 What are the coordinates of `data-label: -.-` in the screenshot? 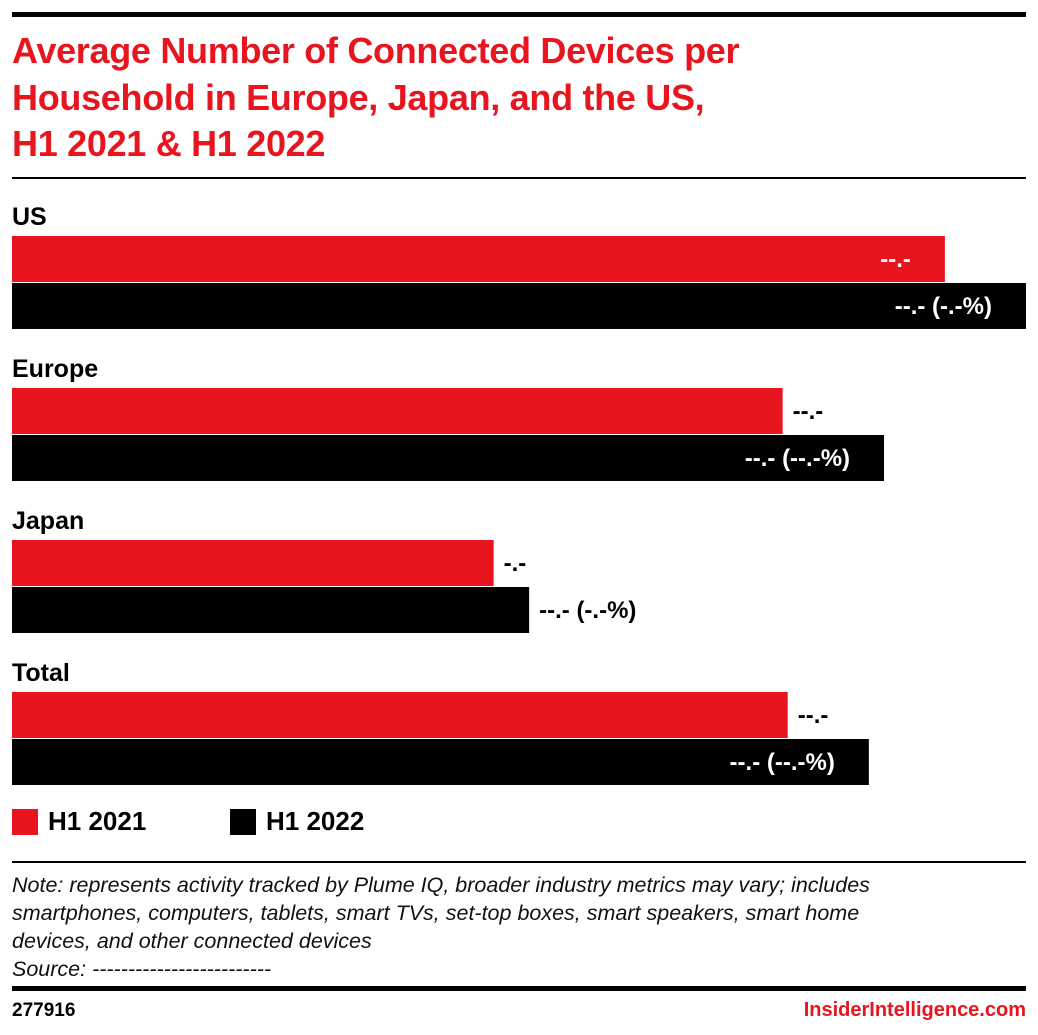 It's located at (515, 563).